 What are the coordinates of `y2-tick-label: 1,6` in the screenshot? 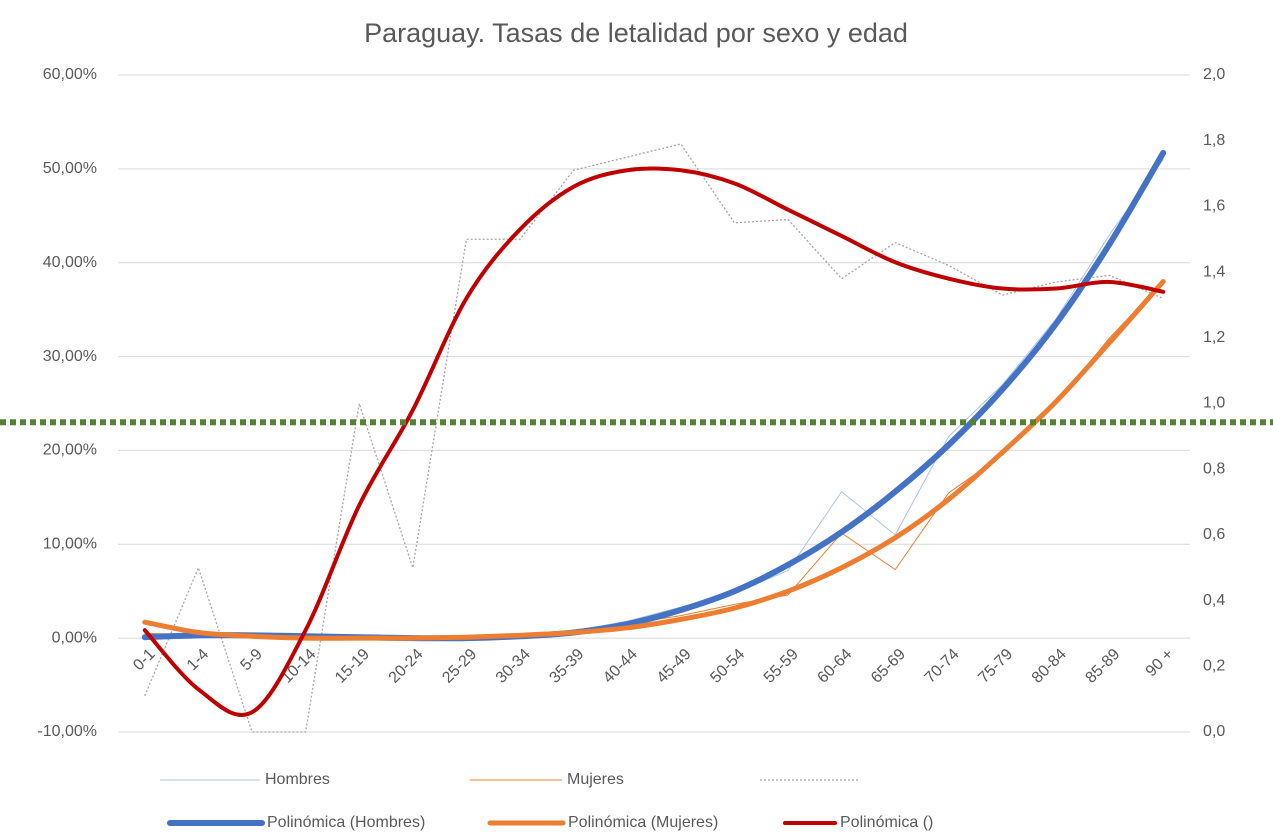 It's located at (1214, 206).